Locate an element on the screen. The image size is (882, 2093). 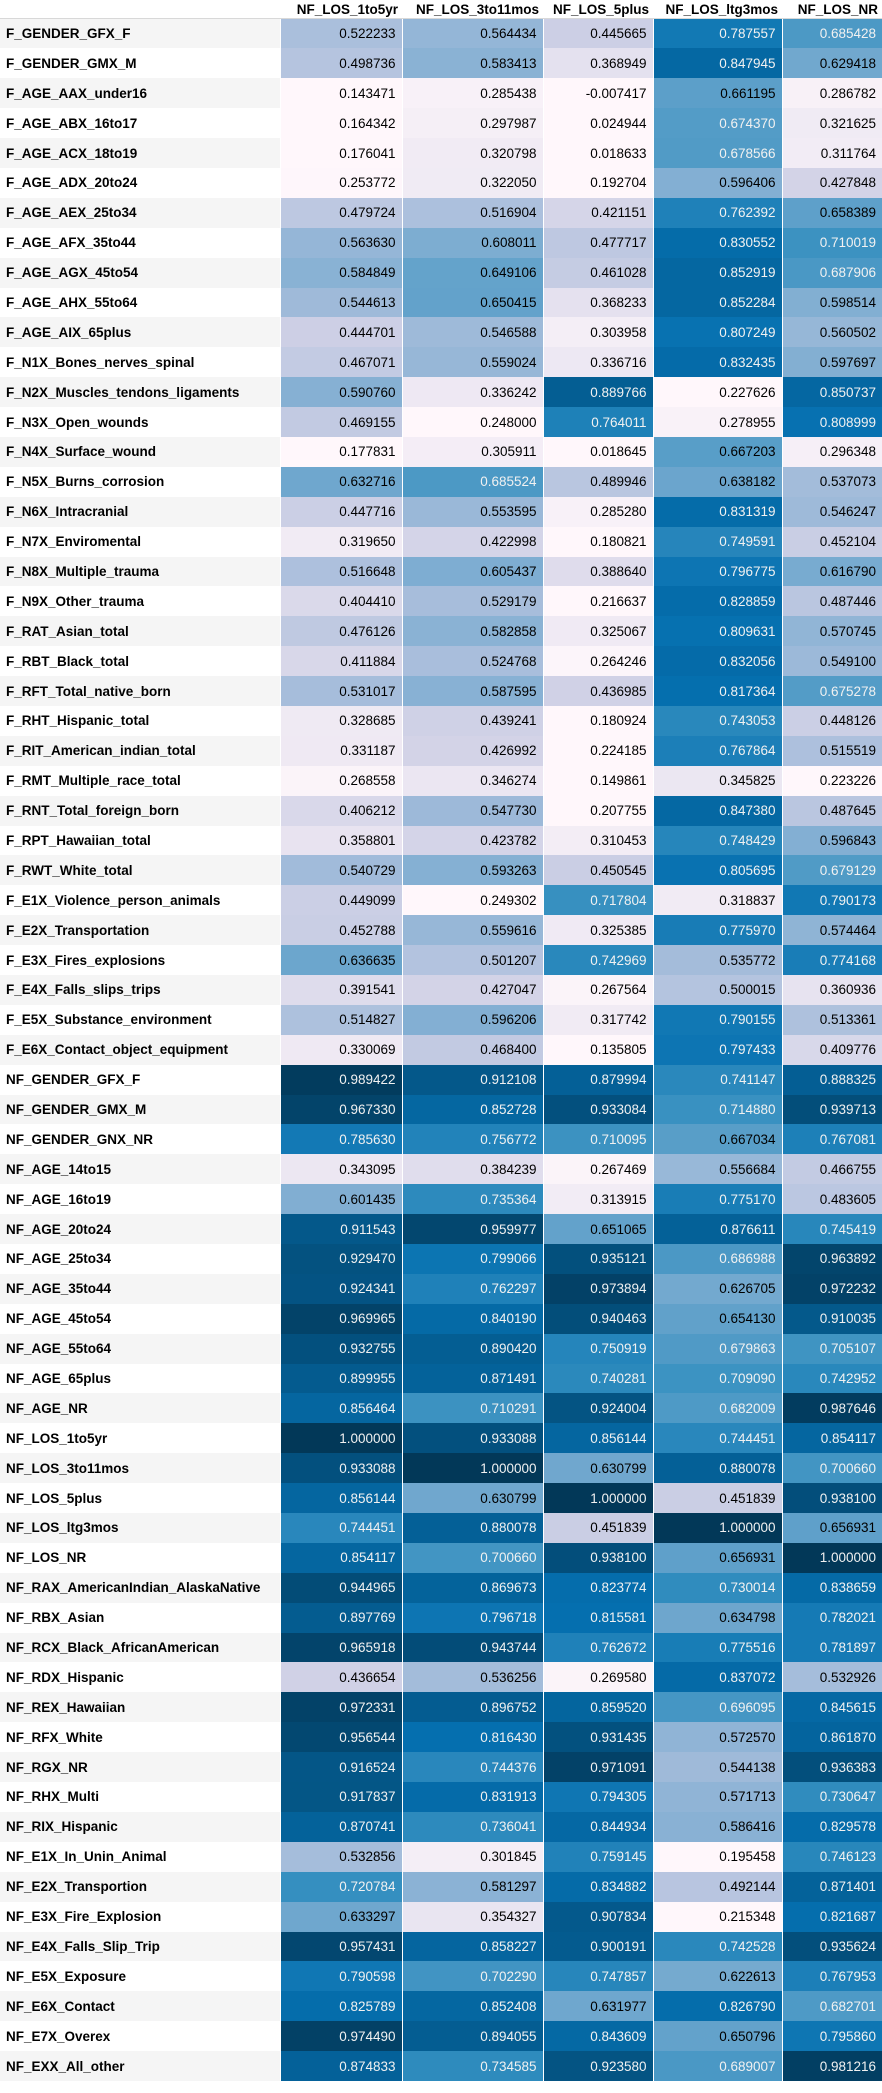
table-cell: 0.762672 is located at coordinates (597, 1647).